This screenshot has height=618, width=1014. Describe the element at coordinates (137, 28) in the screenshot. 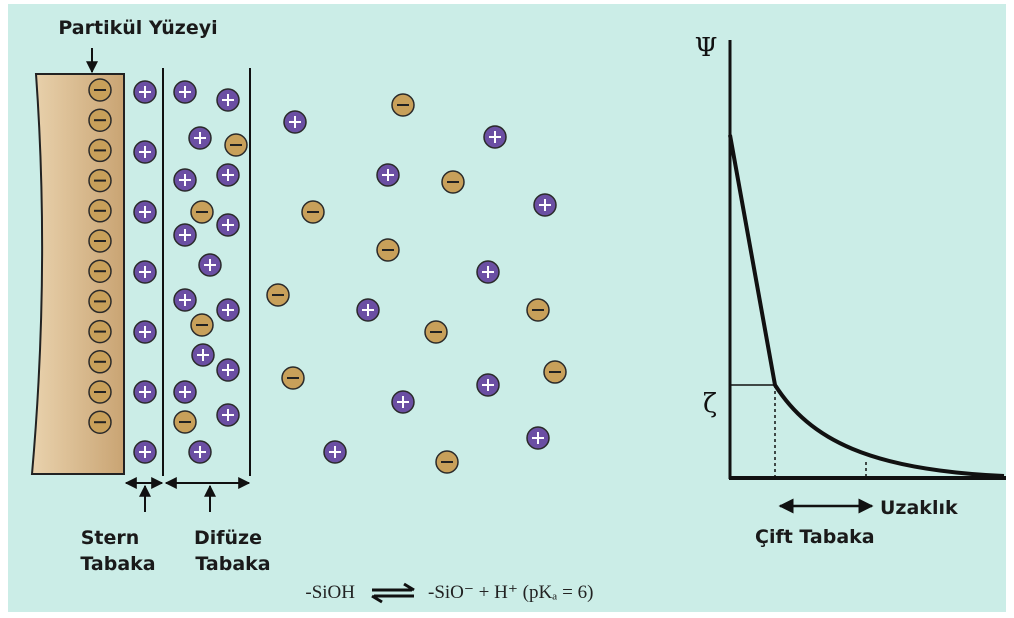

I see `surface-label: Partikül Yüzeyi` at that location.